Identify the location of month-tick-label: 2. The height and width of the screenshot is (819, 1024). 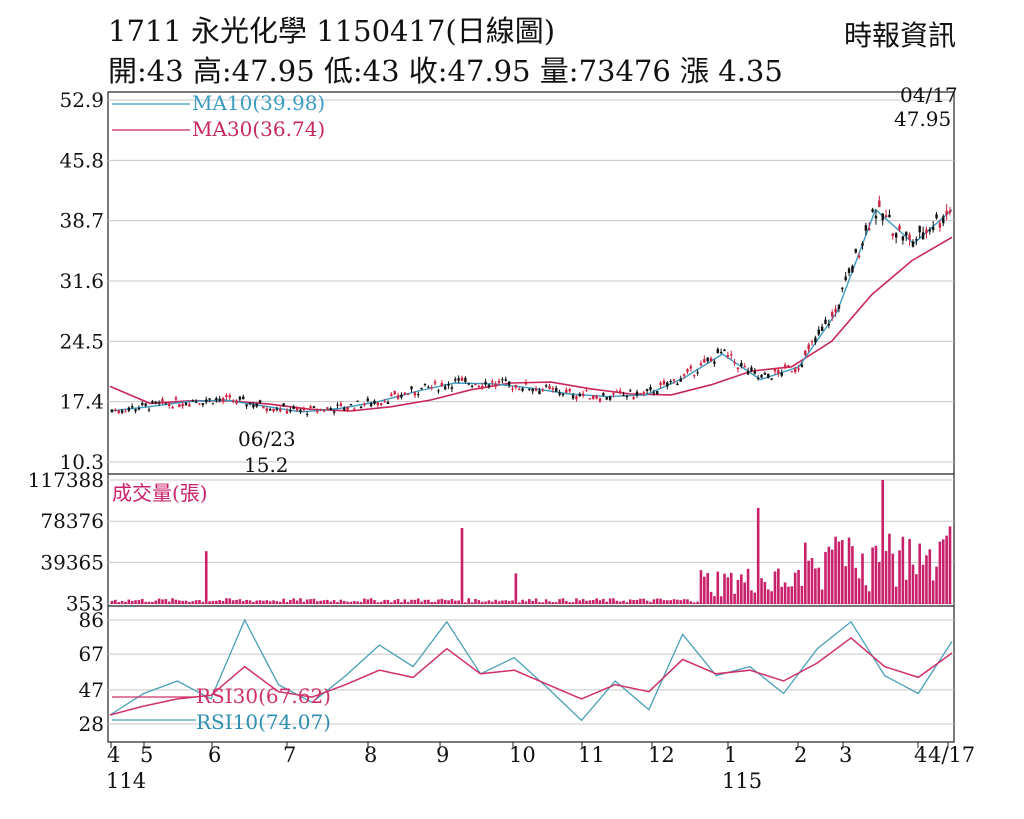
(800, 755).